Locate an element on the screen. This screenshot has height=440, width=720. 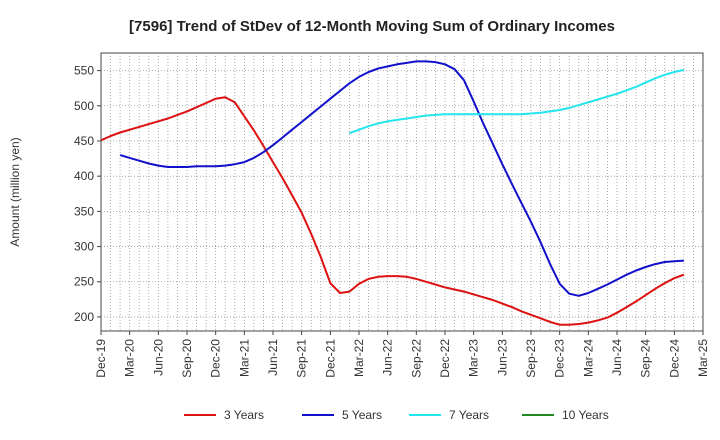
x-tick-label: Mar-24 is located at coordinates (588, 358).